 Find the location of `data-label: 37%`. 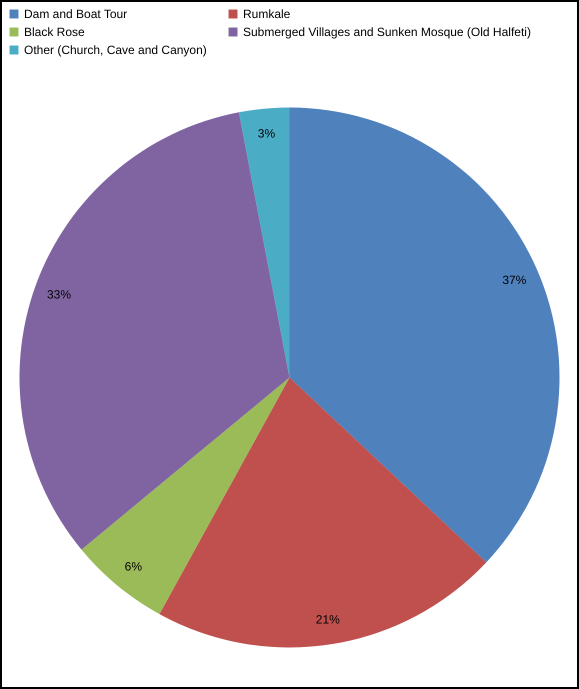

data-label: 37% is located at coordinates (514, 280).